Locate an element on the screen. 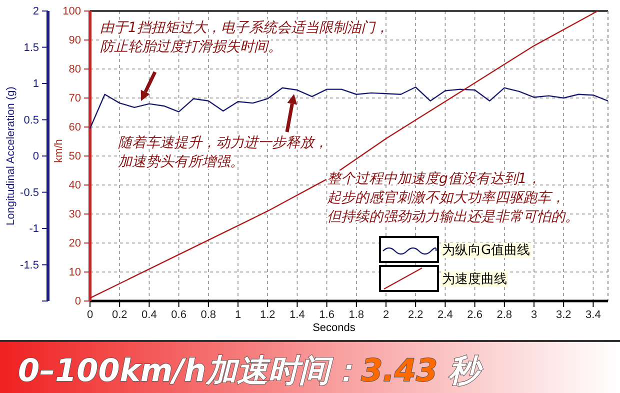  x-tick-label: 2.2 is located at coordinates (416, 314).